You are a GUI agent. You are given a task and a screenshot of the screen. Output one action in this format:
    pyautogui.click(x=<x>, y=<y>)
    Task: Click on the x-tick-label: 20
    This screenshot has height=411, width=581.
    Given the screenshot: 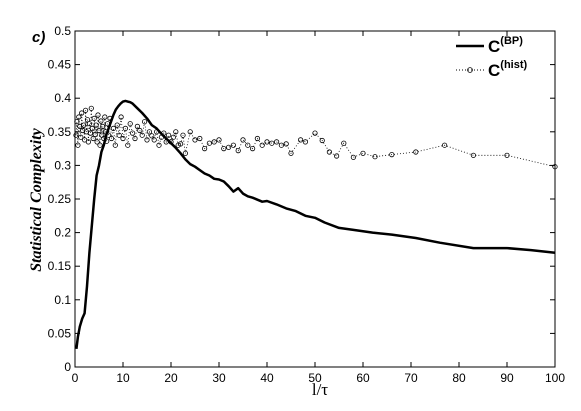 What is the action you would take?
    pyautogui.click(x=171, y=378)
    